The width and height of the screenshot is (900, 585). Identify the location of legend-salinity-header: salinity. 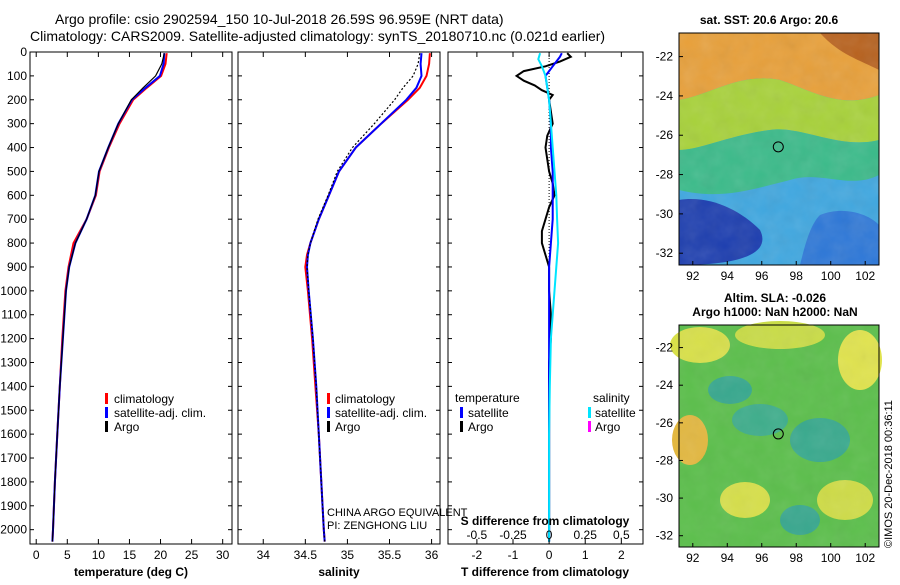
(611, 398).